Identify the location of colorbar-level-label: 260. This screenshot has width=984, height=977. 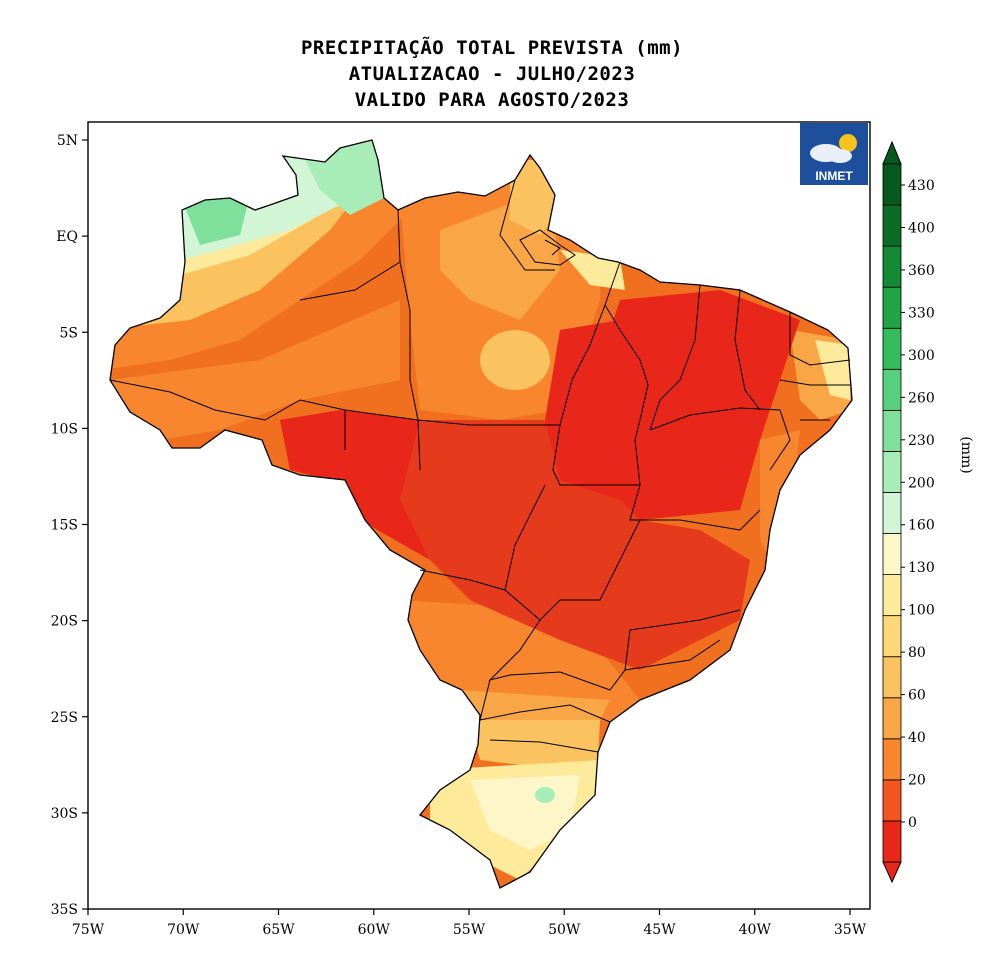
(921, 398).